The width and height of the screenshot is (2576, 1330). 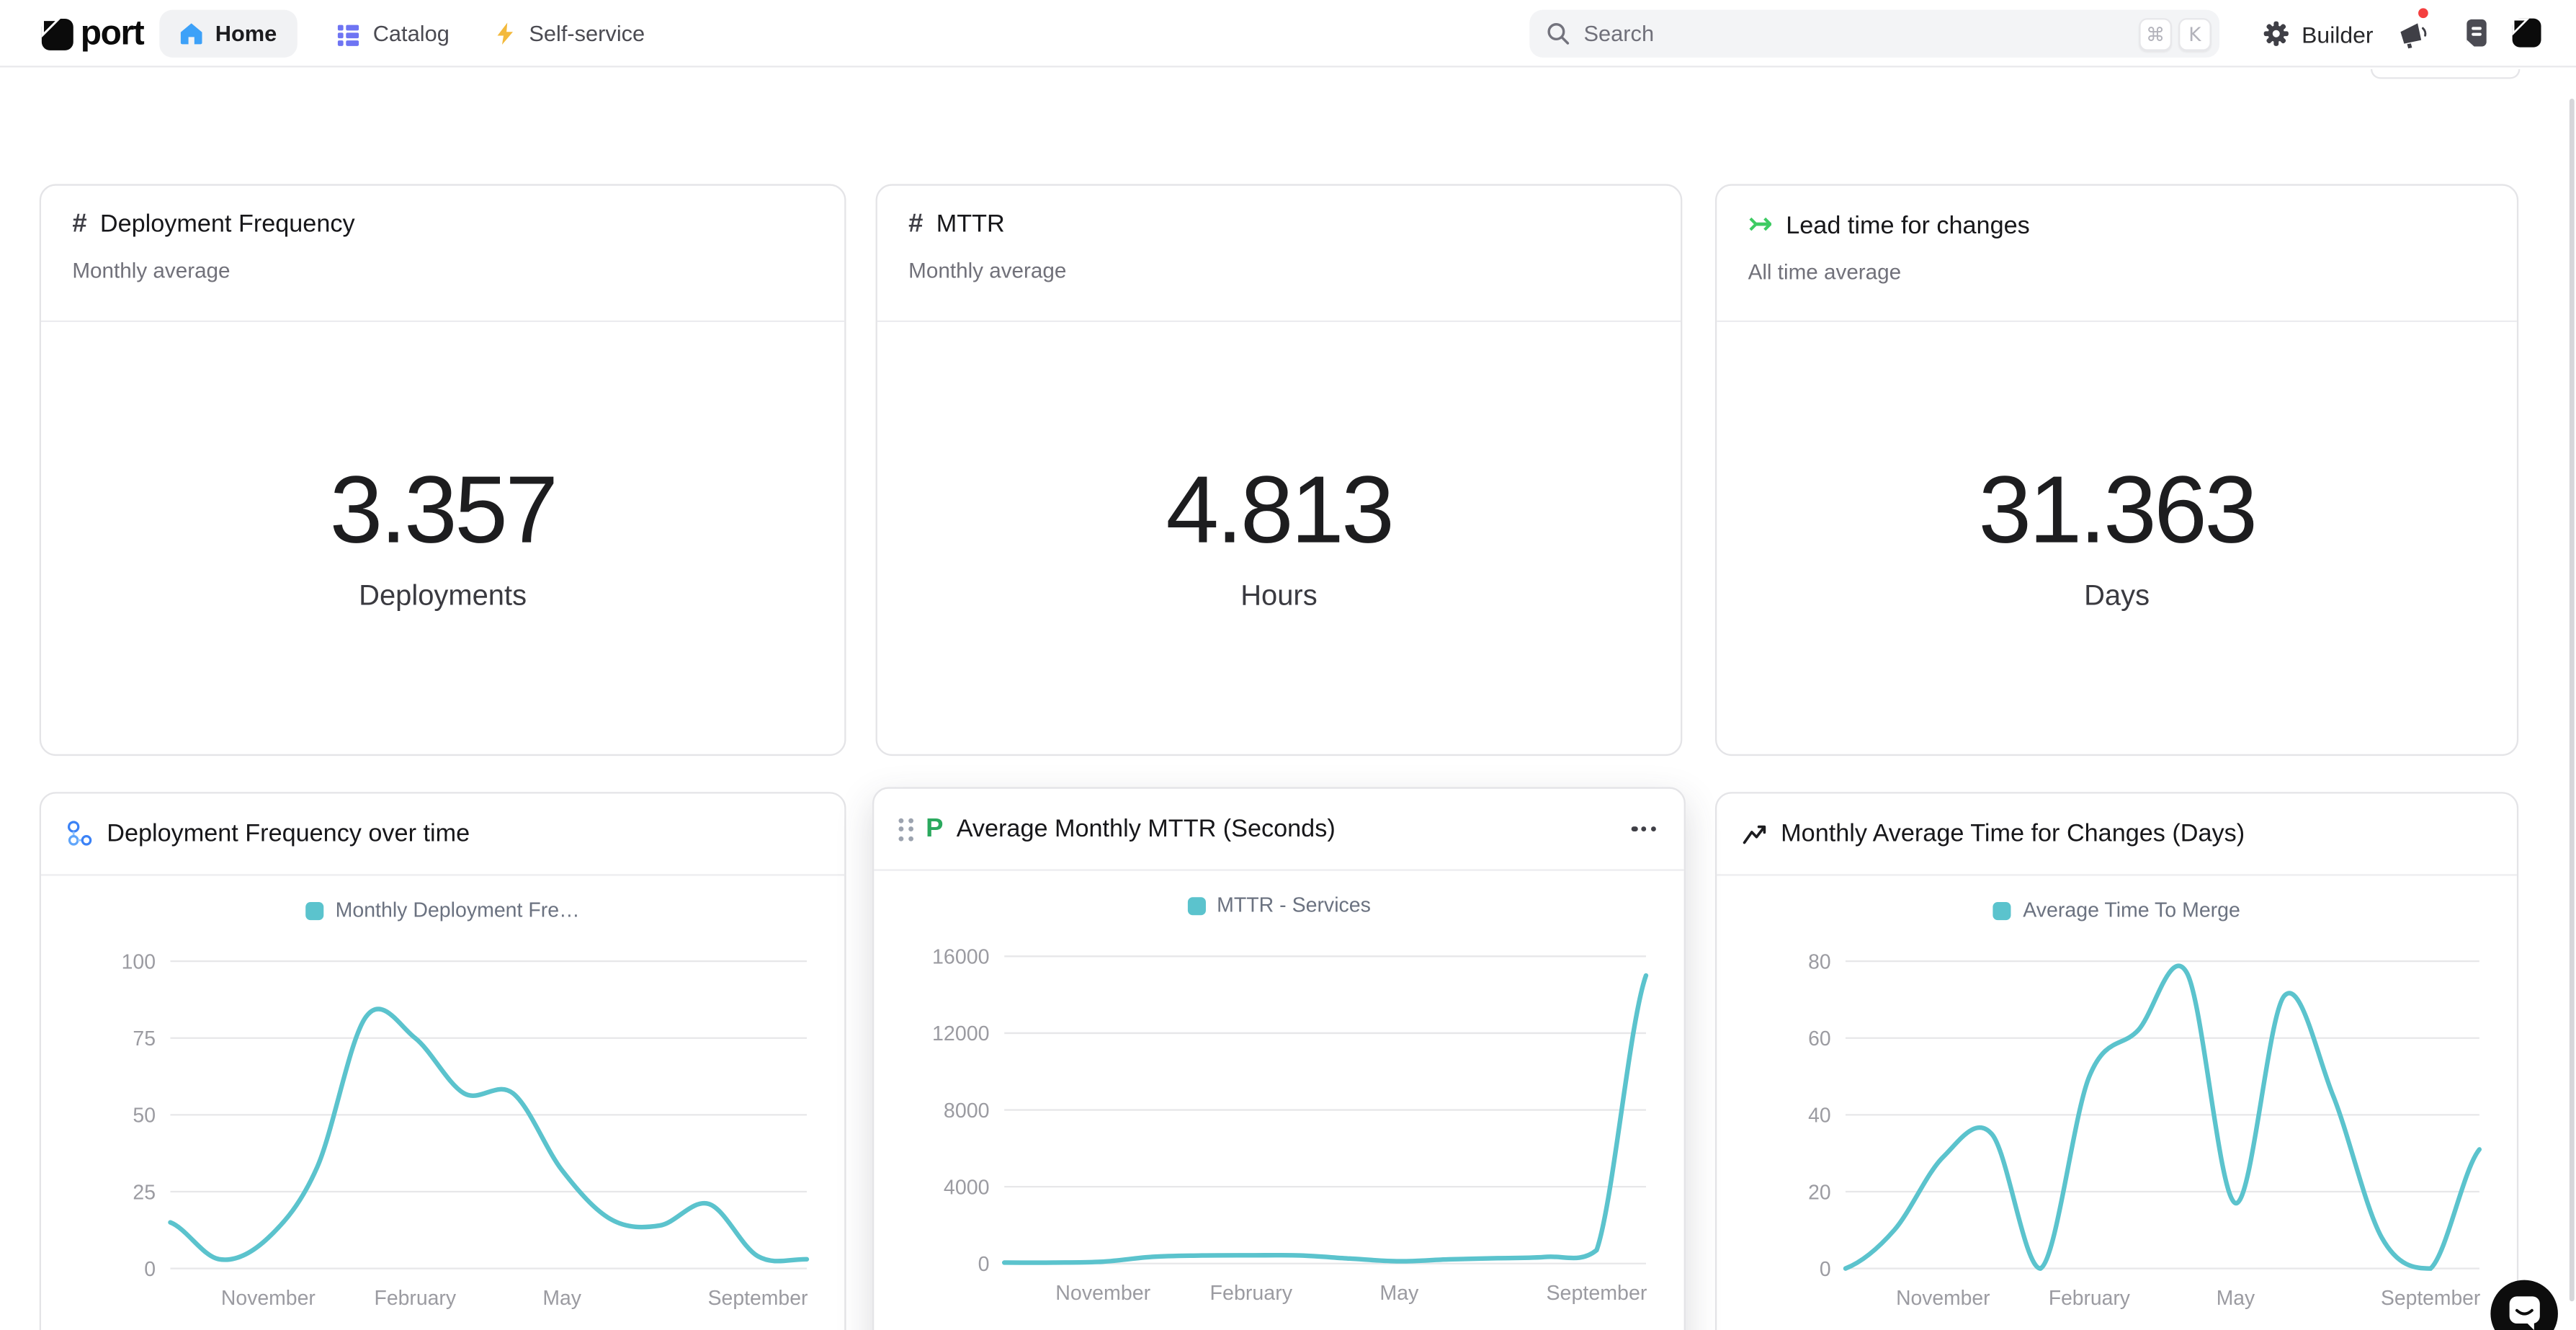 What do you see at coordinates (227, 224) in the screenshot?
I see `card-title: Deployment Frequency` at bounding box center [227, 224].